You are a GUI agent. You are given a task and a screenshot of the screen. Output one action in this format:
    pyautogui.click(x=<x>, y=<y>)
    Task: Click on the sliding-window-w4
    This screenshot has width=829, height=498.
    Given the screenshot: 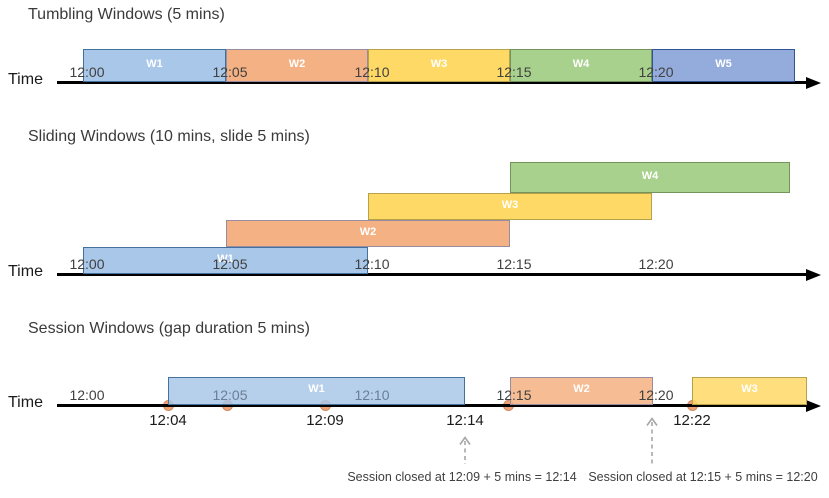 What is the action you would take?
    pyautogui.click(x=650, y=177)
    